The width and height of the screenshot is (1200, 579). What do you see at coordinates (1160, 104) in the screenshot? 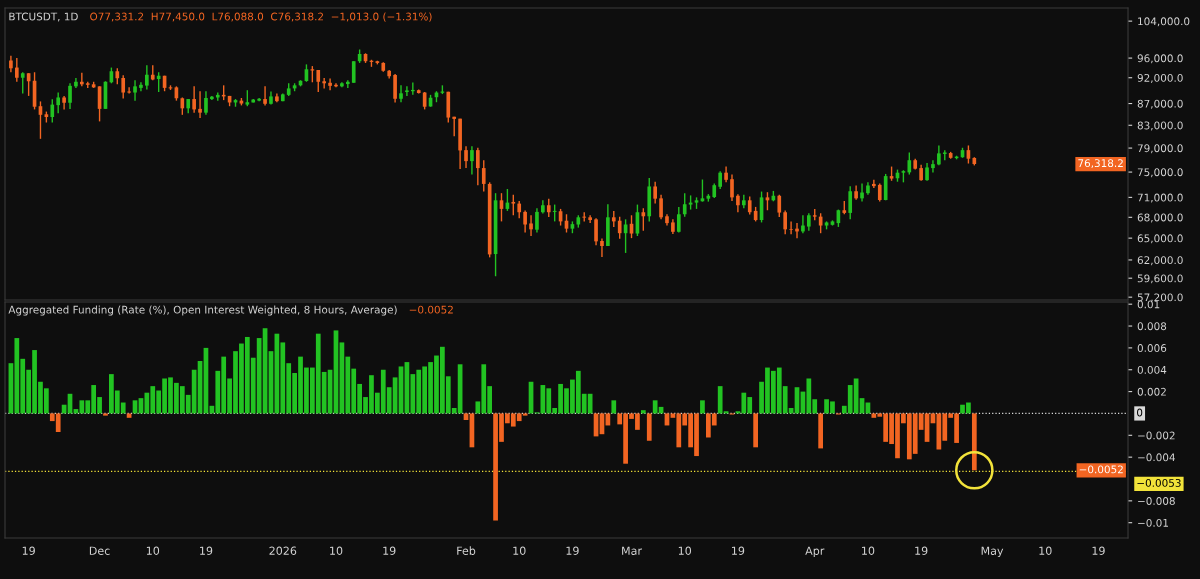
I see `y-tick-label: 87,000.0` at bounding box center [1160, 104].